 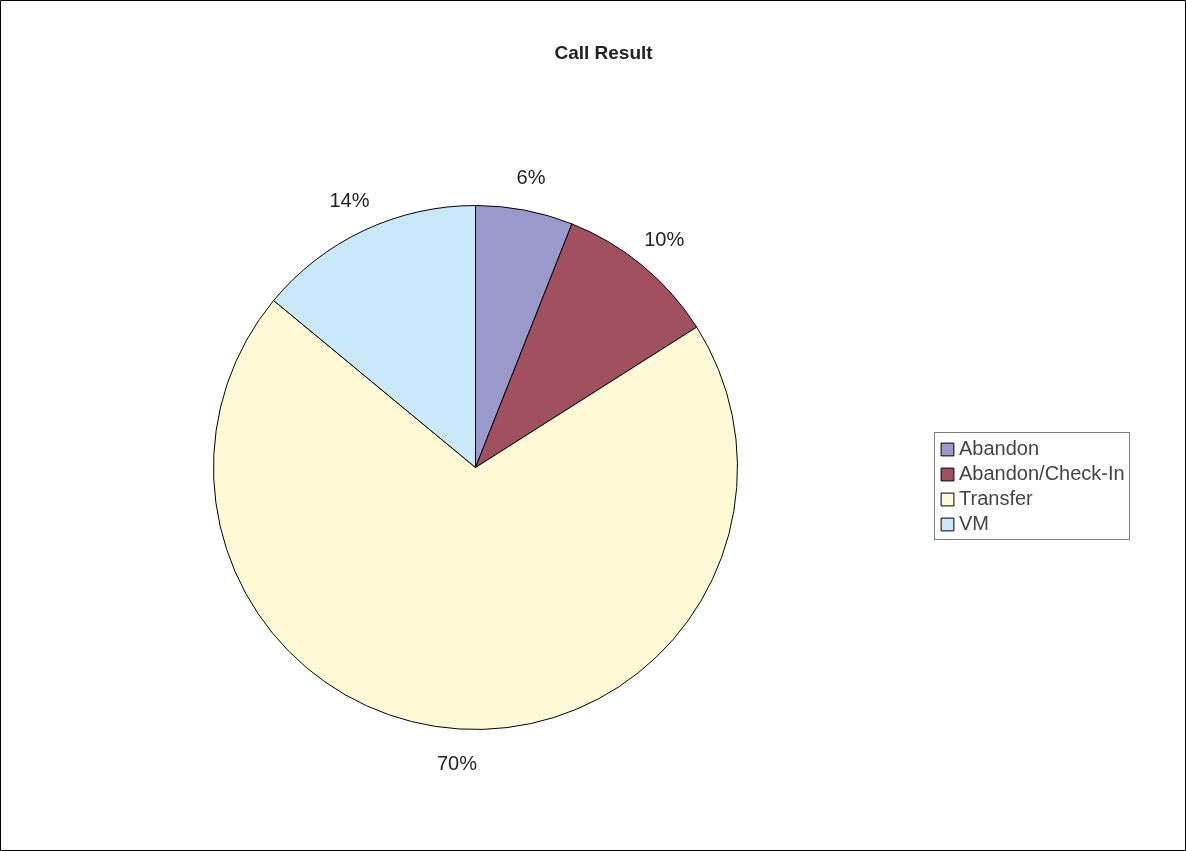 What do you see at coordinates (974, 523) in the screenshot?
I see `legend-label: VM` at bounding box center [974, 523].